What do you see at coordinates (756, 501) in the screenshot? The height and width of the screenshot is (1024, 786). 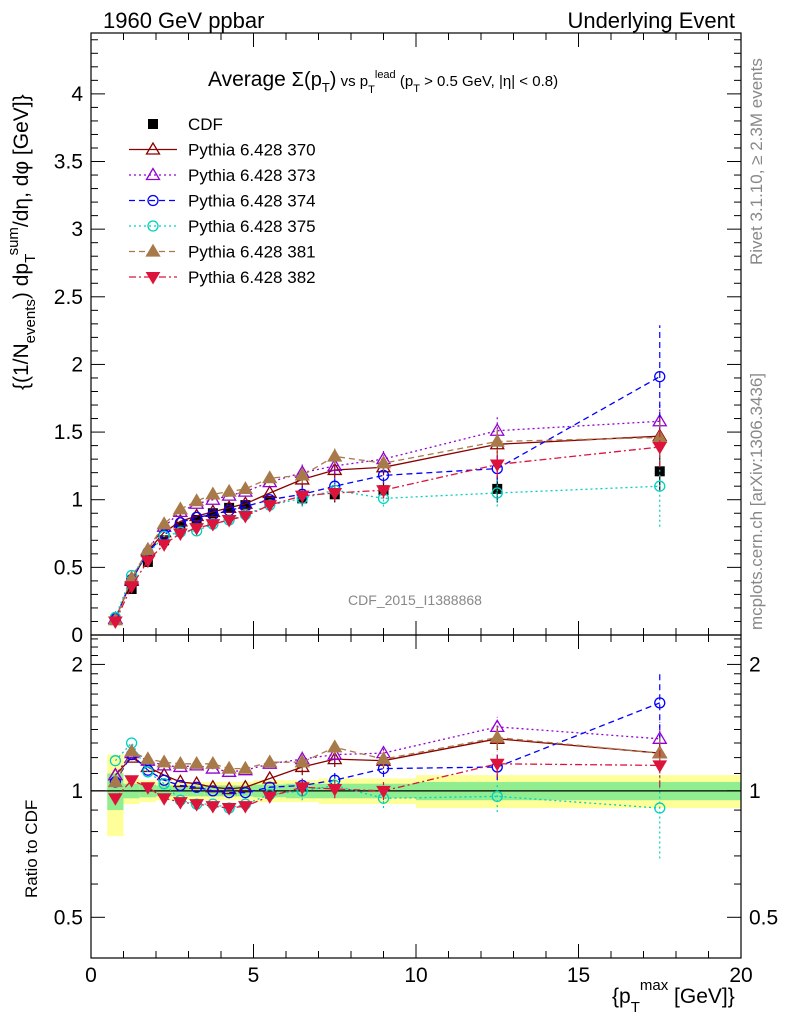 I see `mcplots-label: mcplots.cern.ch [arXiv:1306.3436]` at bounding box center [756, 501].